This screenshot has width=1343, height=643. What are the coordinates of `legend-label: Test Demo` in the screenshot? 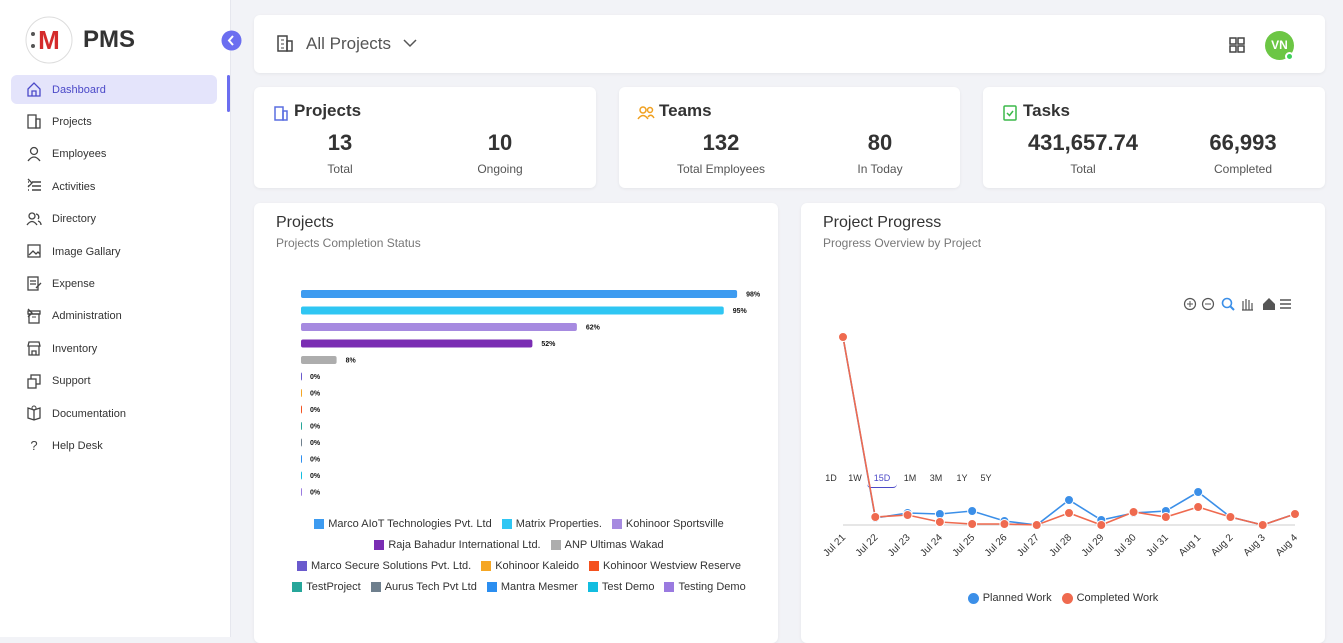 It's located at (628, 587).